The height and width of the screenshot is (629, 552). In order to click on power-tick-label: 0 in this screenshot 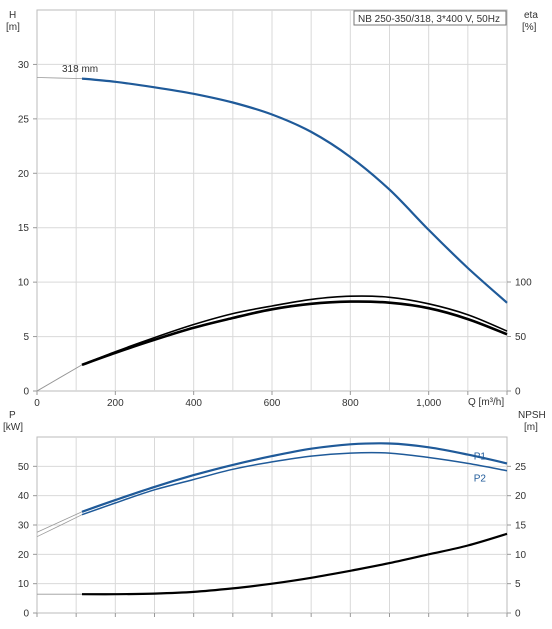, I will do `click(26, 614)`.